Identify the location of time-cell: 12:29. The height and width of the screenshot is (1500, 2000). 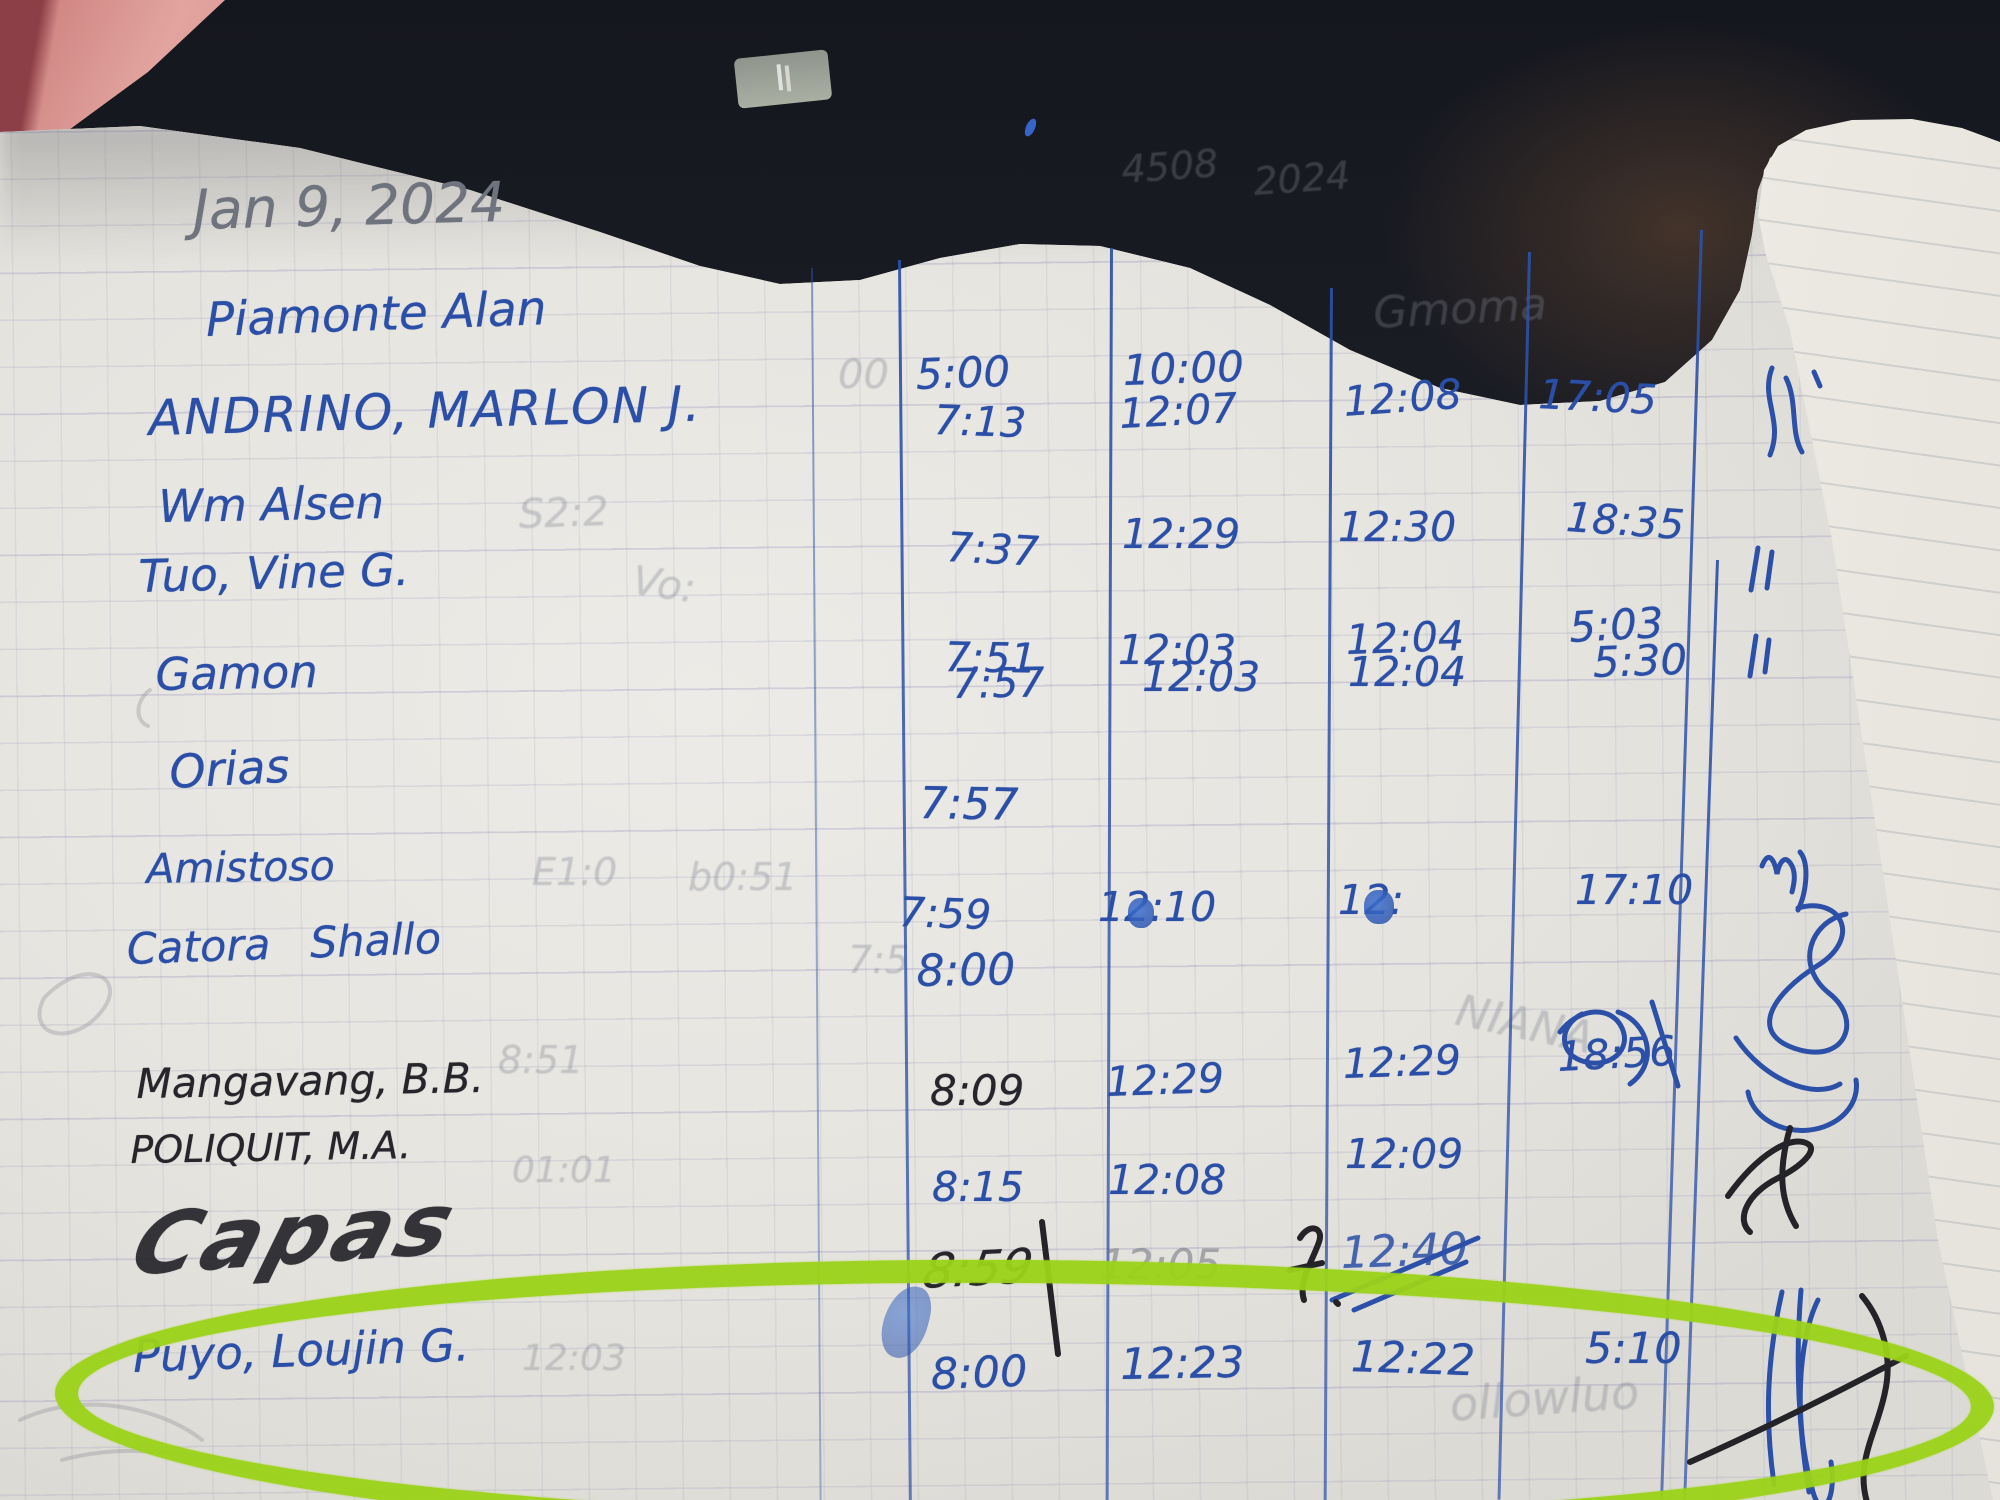
(1181, 534).